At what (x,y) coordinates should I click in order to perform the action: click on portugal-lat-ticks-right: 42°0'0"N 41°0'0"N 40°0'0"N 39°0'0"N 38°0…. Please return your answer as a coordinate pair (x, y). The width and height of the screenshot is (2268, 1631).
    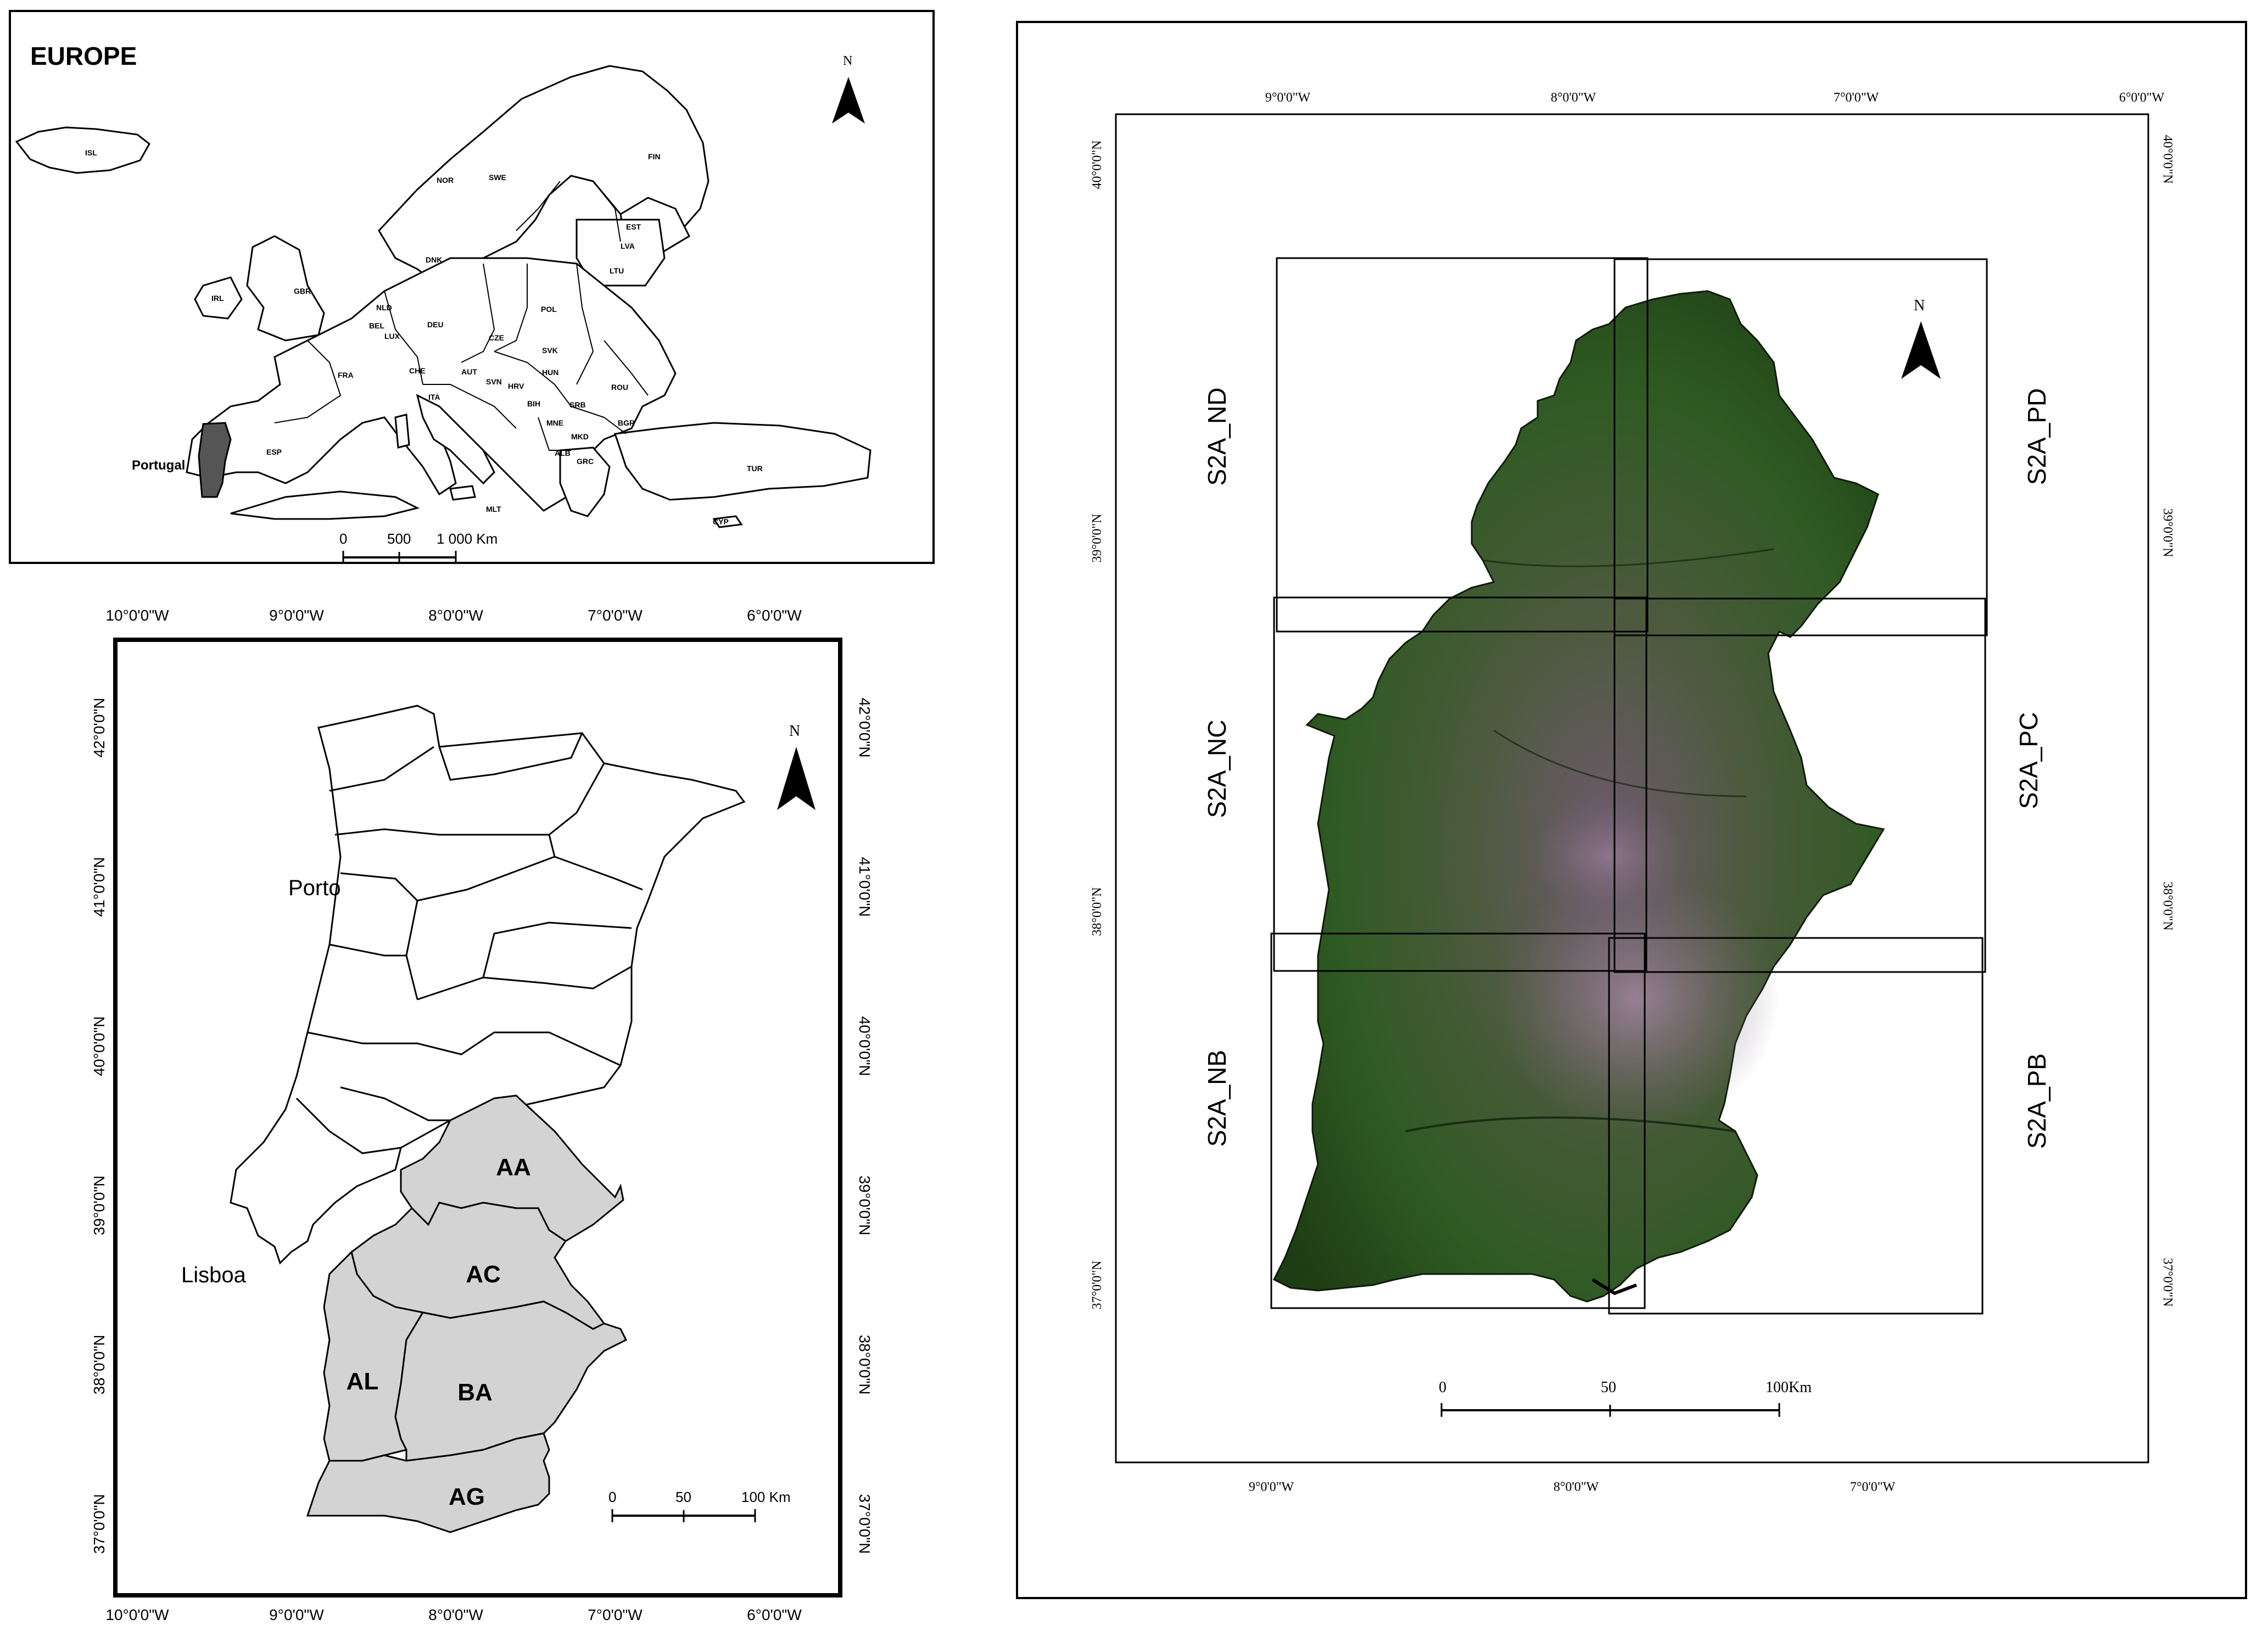
    Looking at the image, I should click on (865, 1126).